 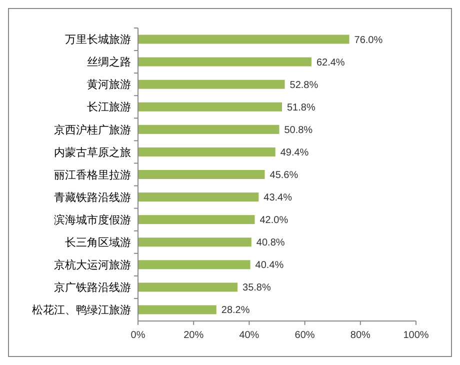 I want to click on data-label: 40.4%, so click(x=269, y=266).